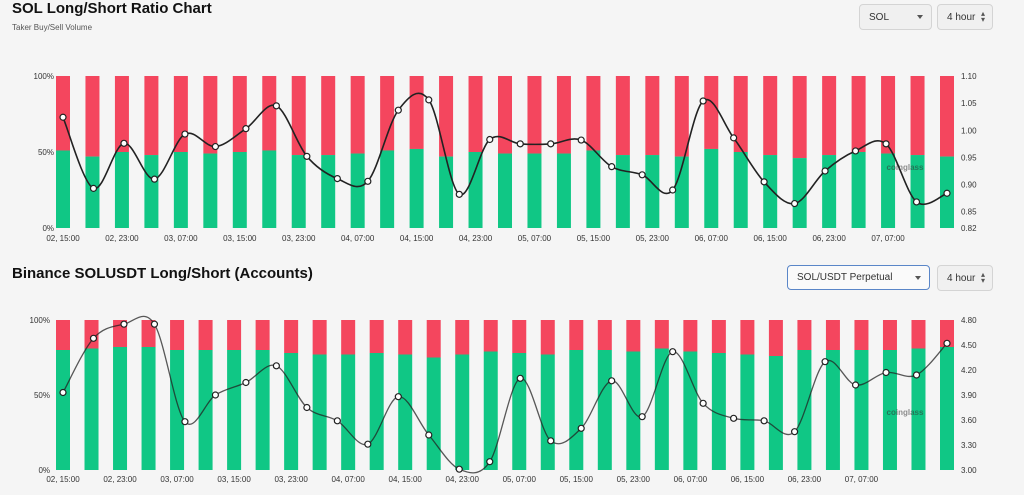  Describe the element at coordinates (969, 470) in the screenshot. I see `y-right-tick-label: 3.00` at that location.